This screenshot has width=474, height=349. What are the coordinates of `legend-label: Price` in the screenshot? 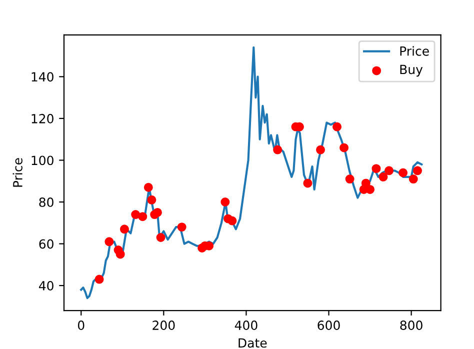 It's located at (414, 51).